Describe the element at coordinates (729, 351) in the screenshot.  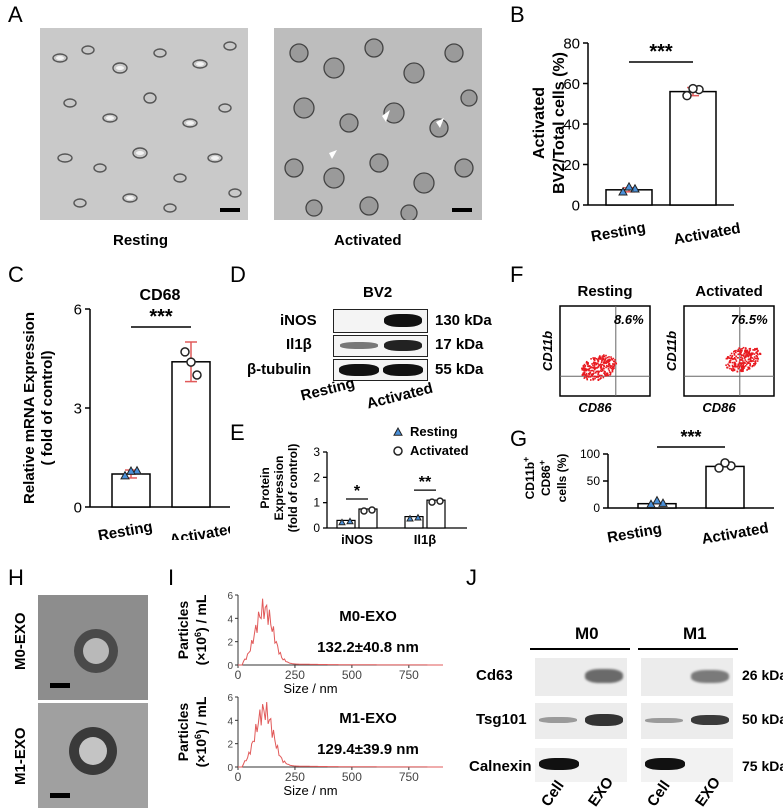
I see `flow-plot-frame` at that location.